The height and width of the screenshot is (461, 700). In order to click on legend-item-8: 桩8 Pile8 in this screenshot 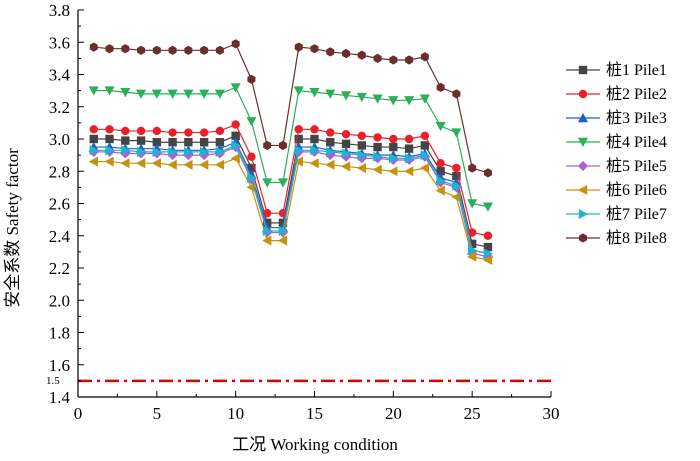, I will do `click(616, 238)`.